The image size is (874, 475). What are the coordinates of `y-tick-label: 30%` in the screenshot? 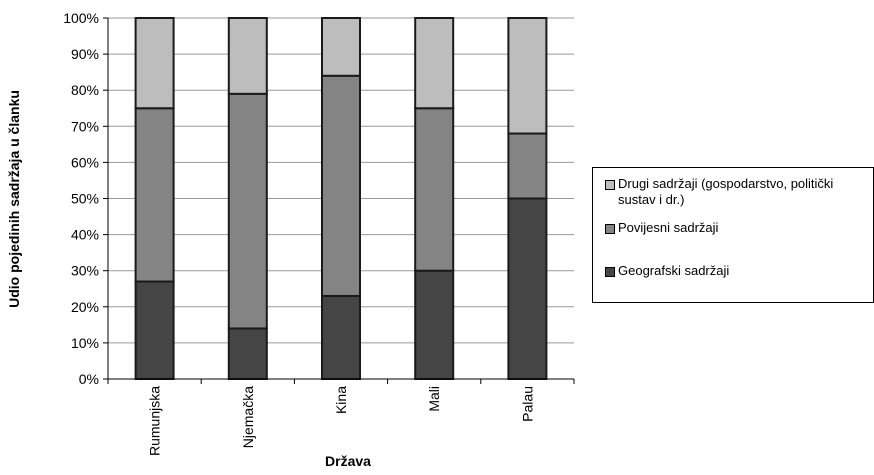 It's located at (85, 271).